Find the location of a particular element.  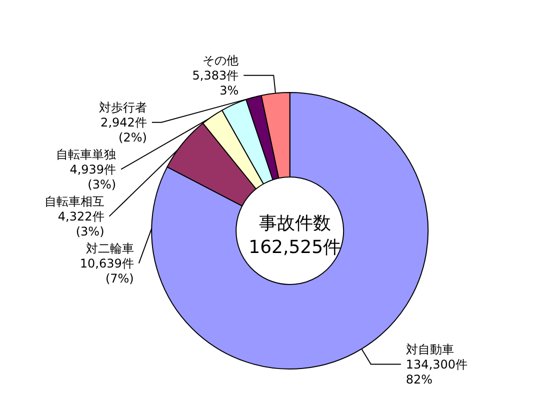

slice-label: 対歩行者 is located at coordinates (122, 107).